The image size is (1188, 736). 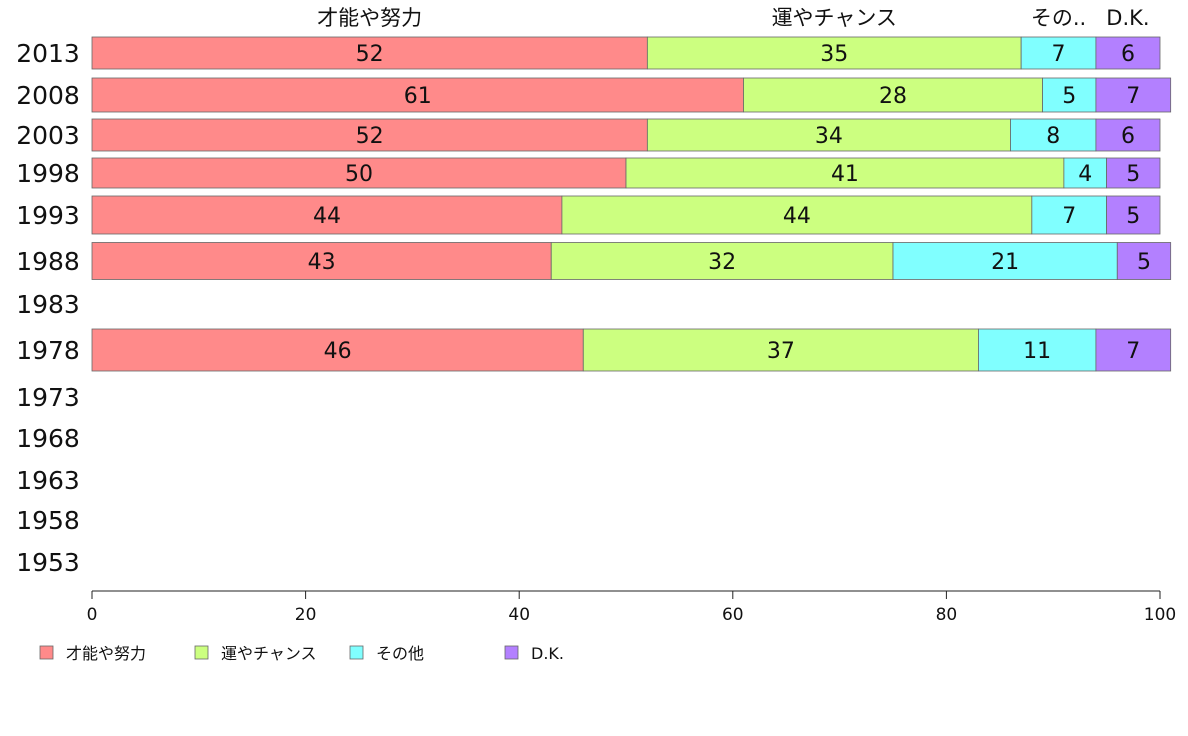 I want to click on data-label-1998-series-1: 41, so click(x=845, y=174).